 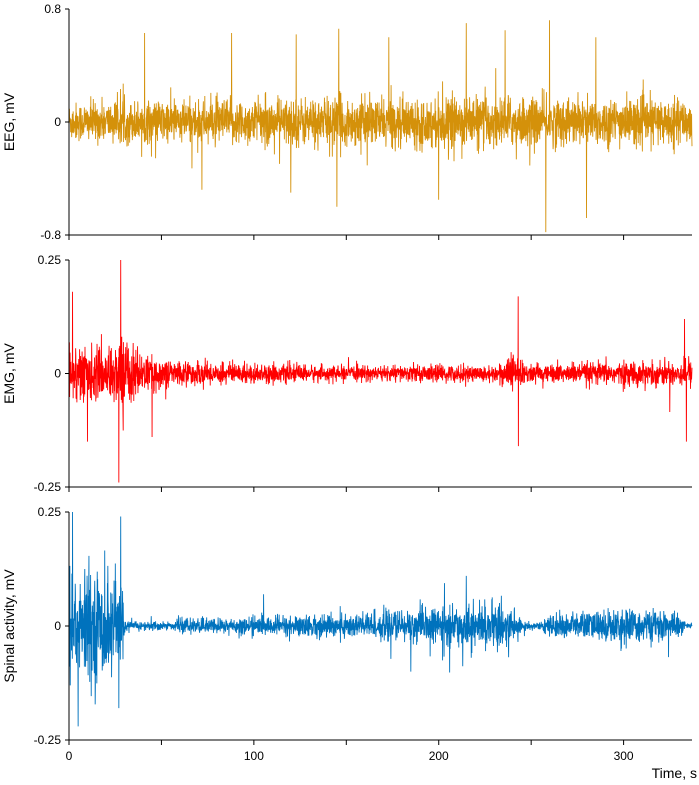 I want to click on x-tick-label: 300, so click(x=624, y=756).